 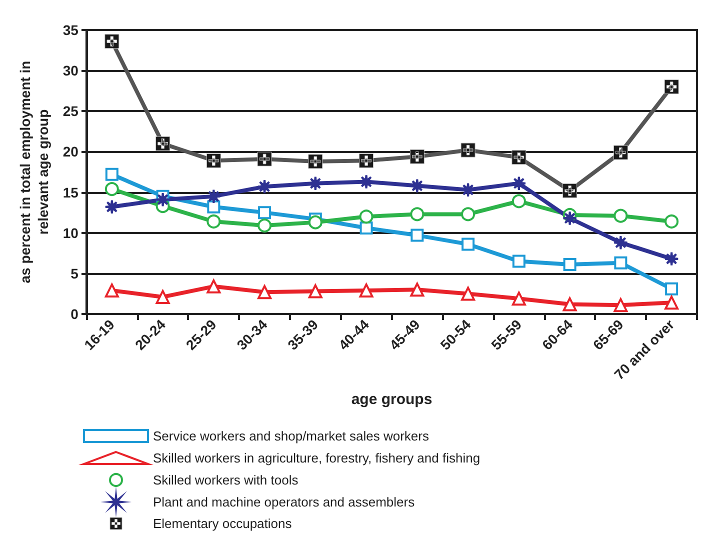 I want to click on legend-label: Skilled workers with tools, so click(x=226, y=480).